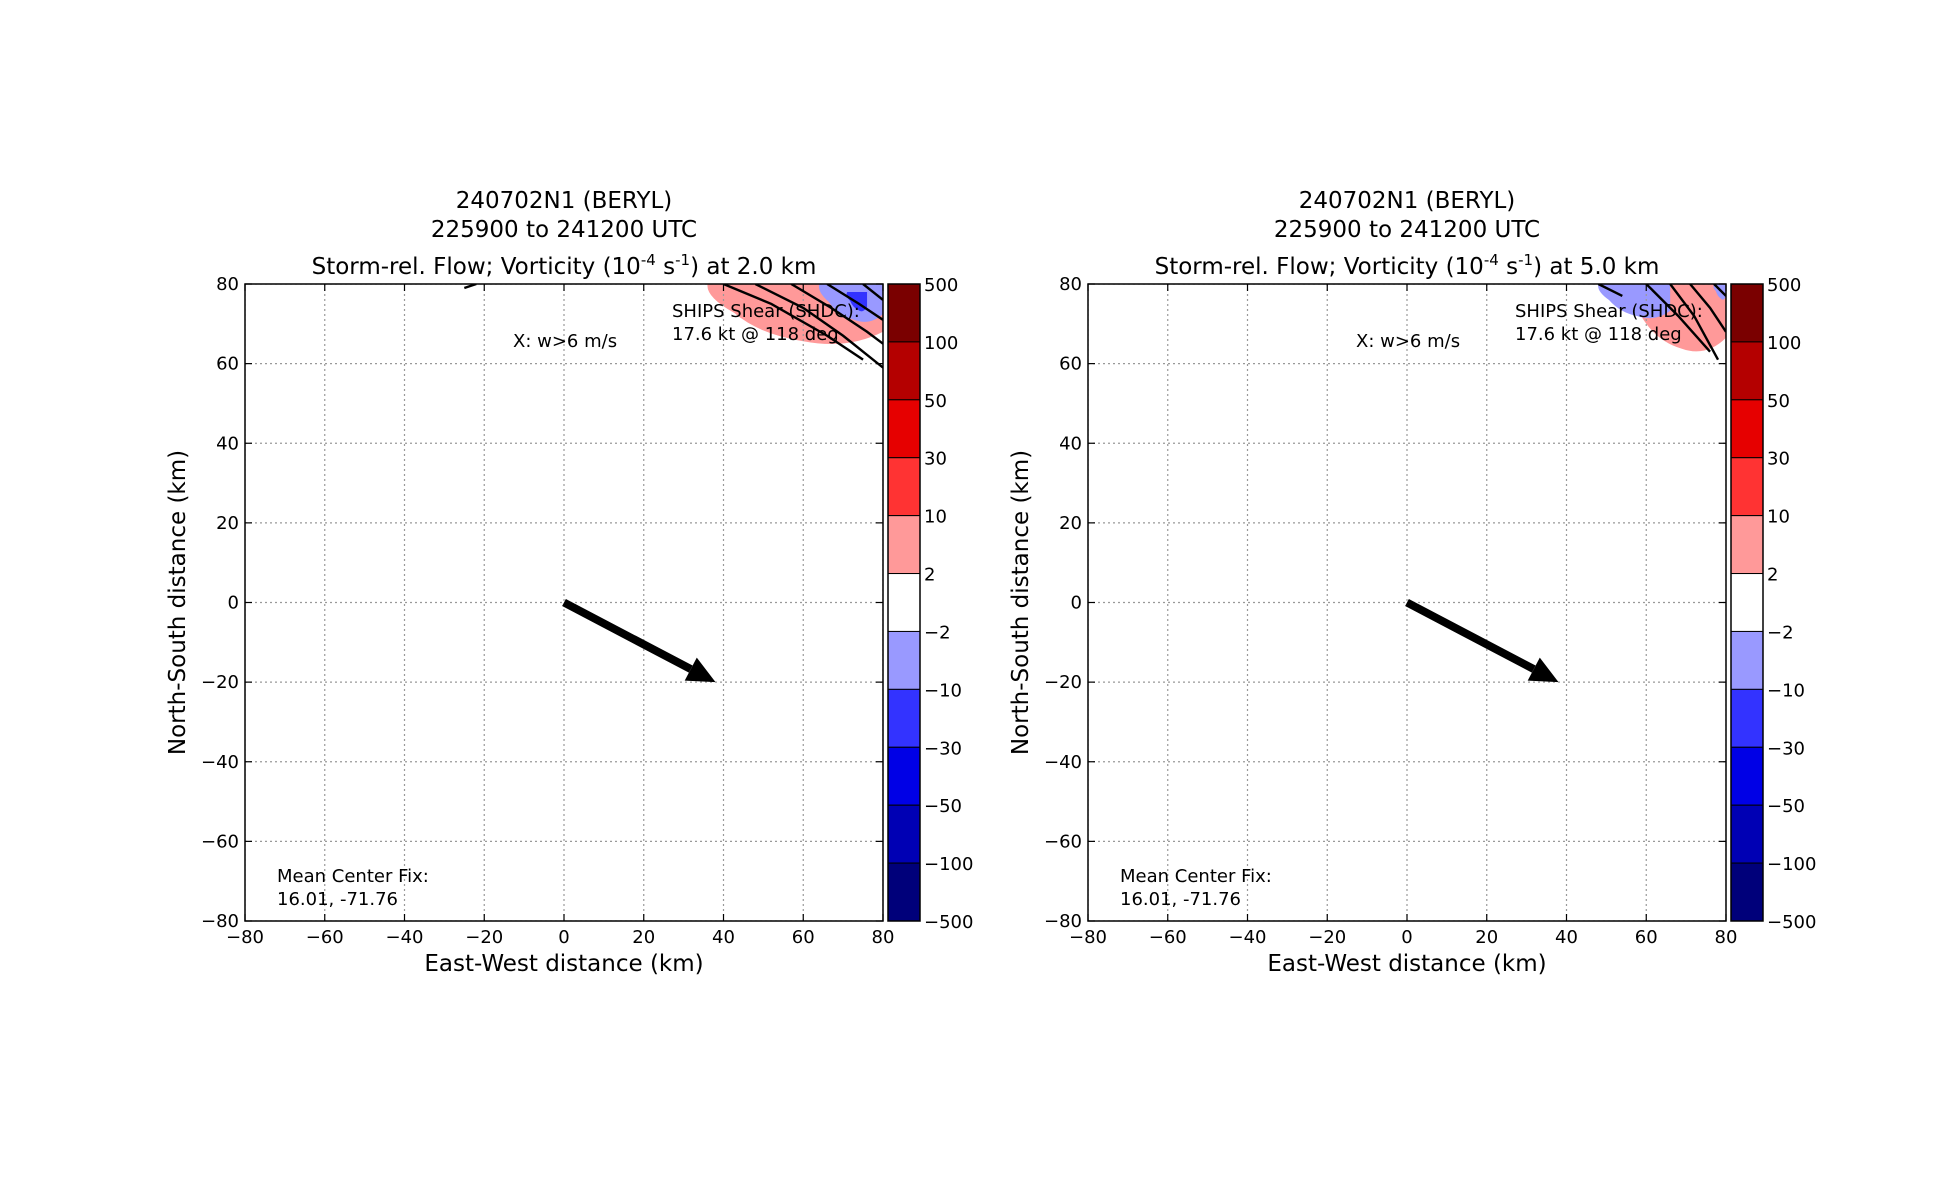 The image size is (1950, 1200). What do you see at coordinates (1248, 937) in the screenshot?
I see `x-tick-label: −40` at bounding box center [1248, 937].